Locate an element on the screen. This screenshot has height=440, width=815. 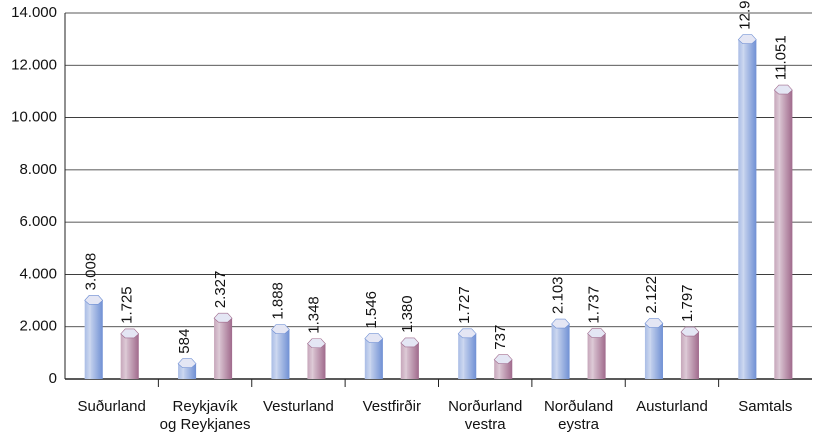
x-tick-label: Vestfirðir is located at coordinates (392, 406).